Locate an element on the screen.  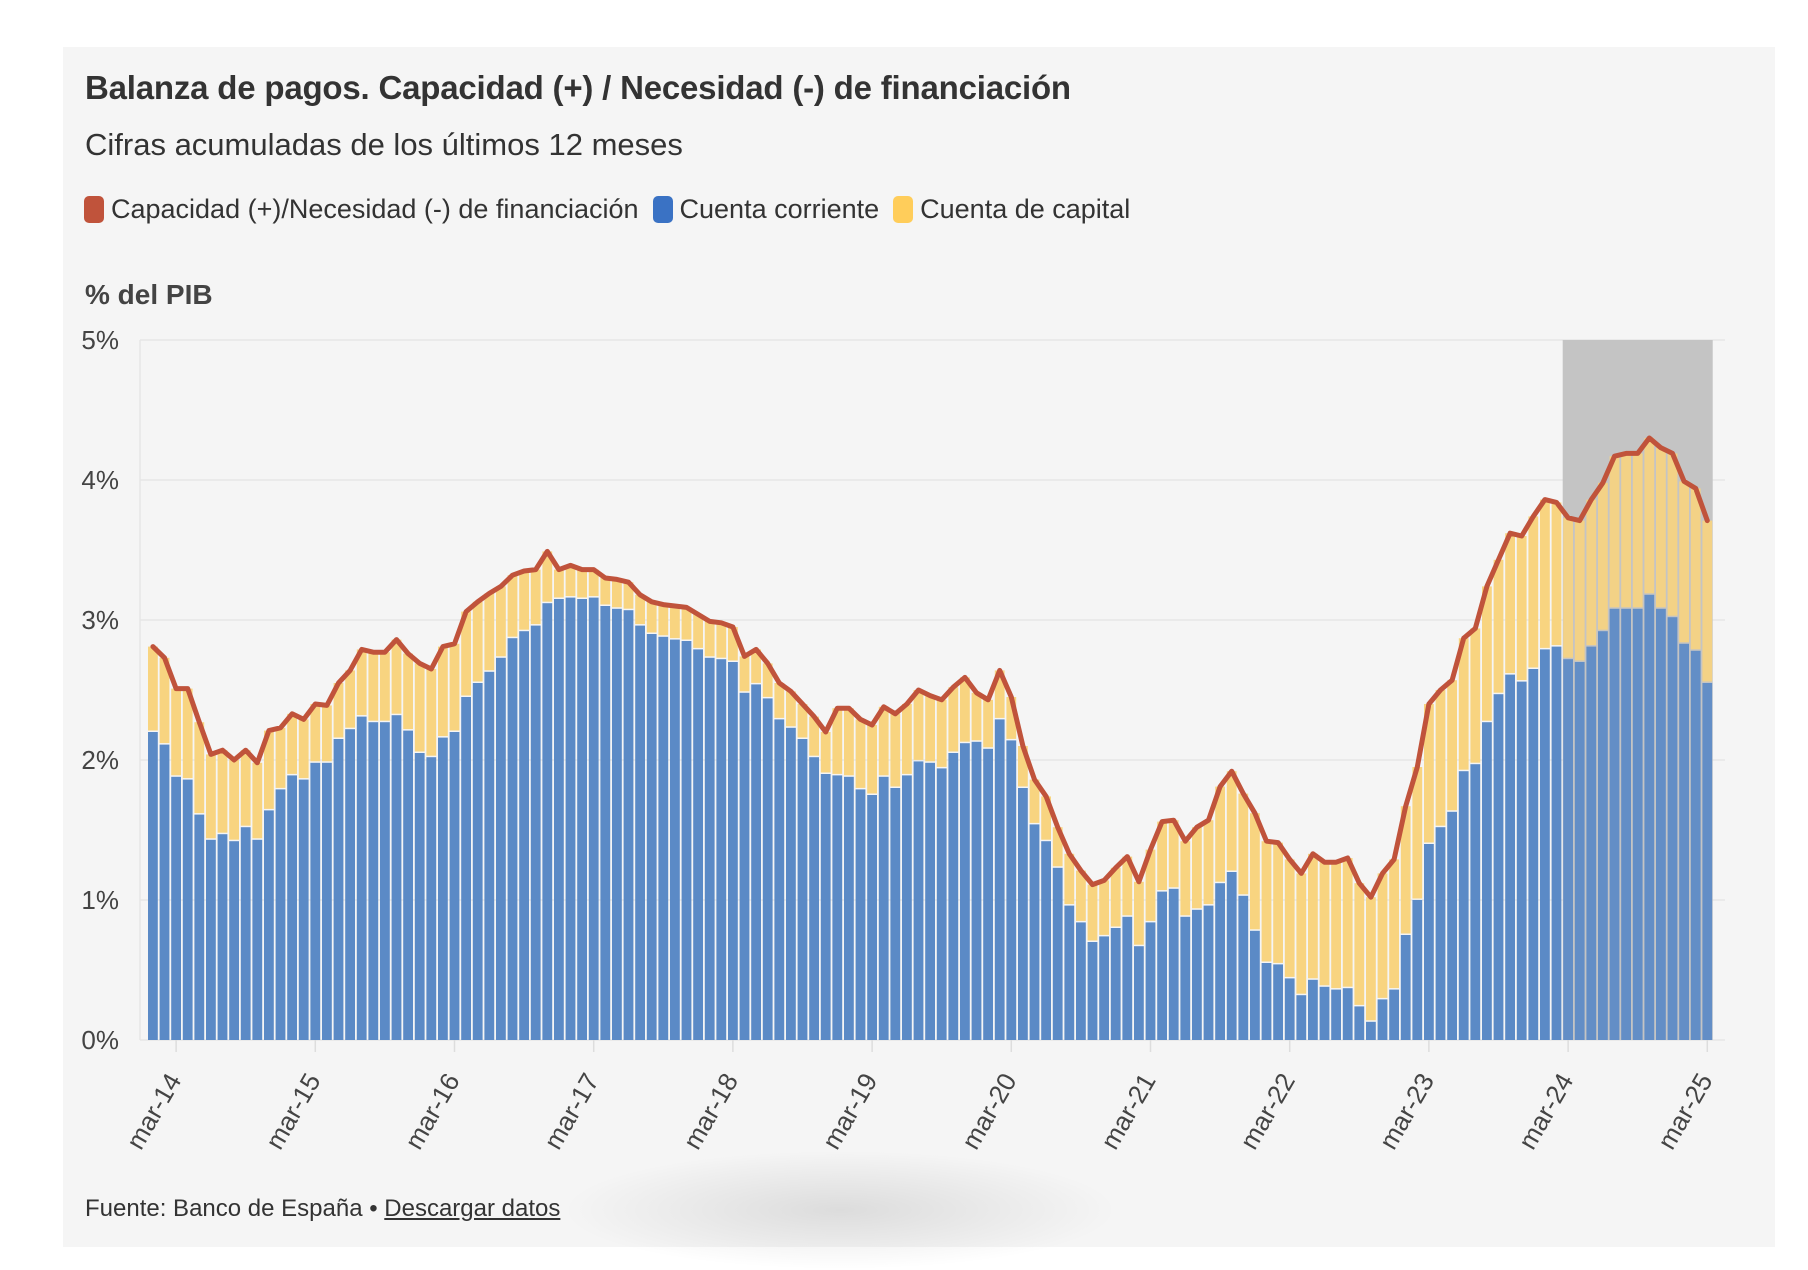
x-tick-label: mar-23 is located at coordinates (1406, 1111).